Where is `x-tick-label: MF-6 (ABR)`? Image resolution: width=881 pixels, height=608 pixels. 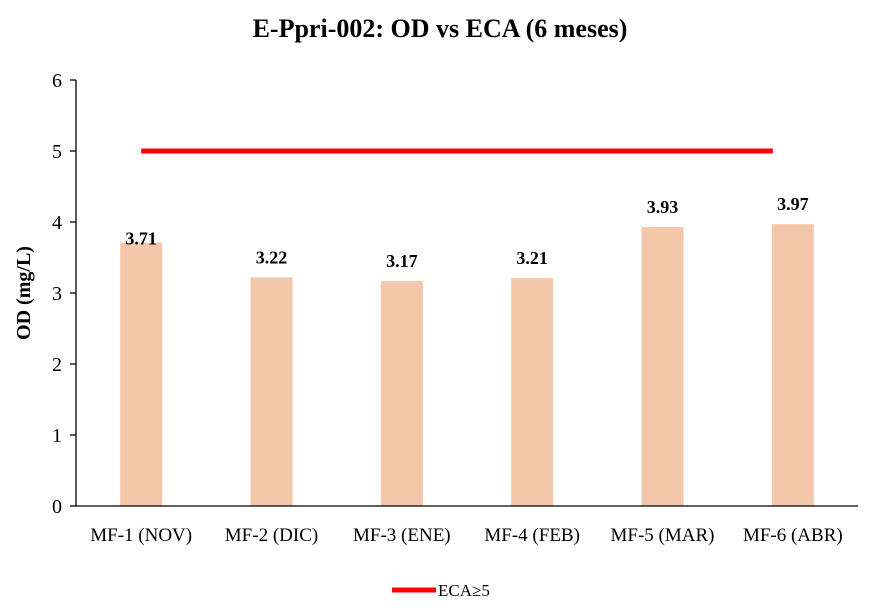
x-tick-label: MF-6 (ABR) is located at coordinates (793, 535).